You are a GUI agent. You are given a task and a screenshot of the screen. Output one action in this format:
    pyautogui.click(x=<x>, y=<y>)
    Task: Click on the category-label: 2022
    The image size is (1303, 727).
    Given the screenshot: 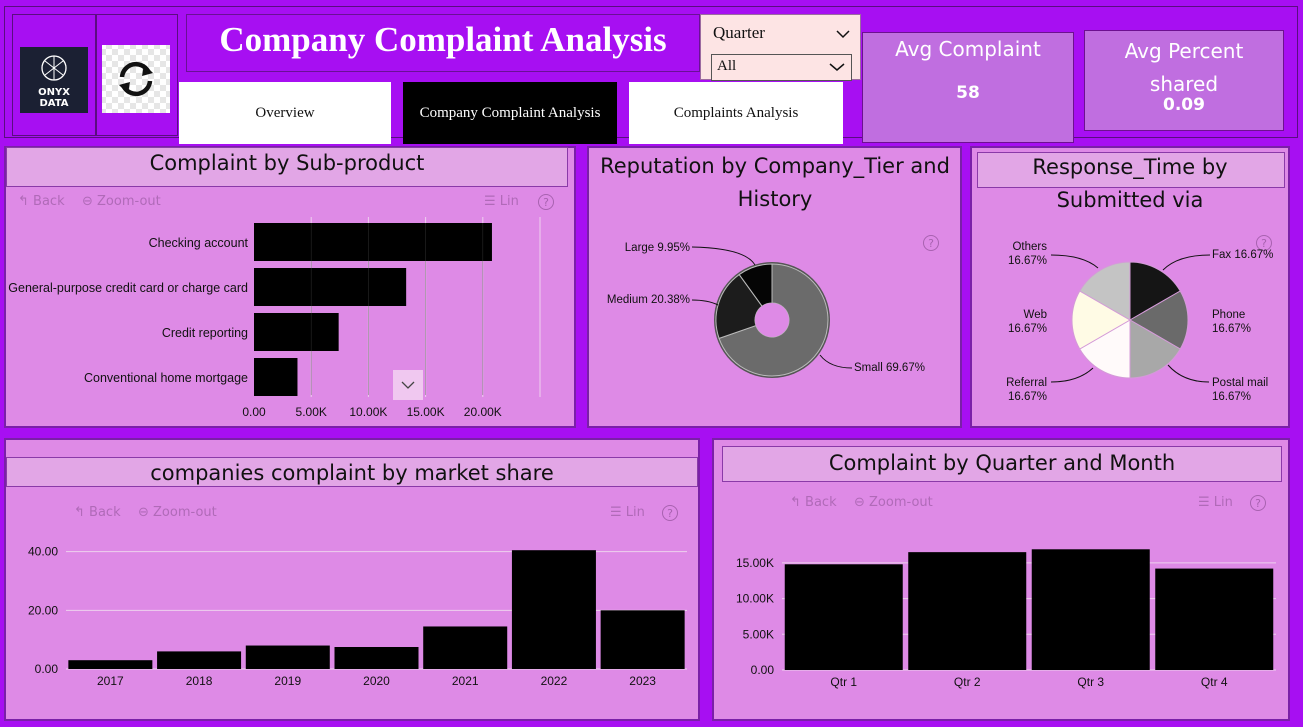 What is the action you would take?
    pyautogui.click(x=554, y=681)
    